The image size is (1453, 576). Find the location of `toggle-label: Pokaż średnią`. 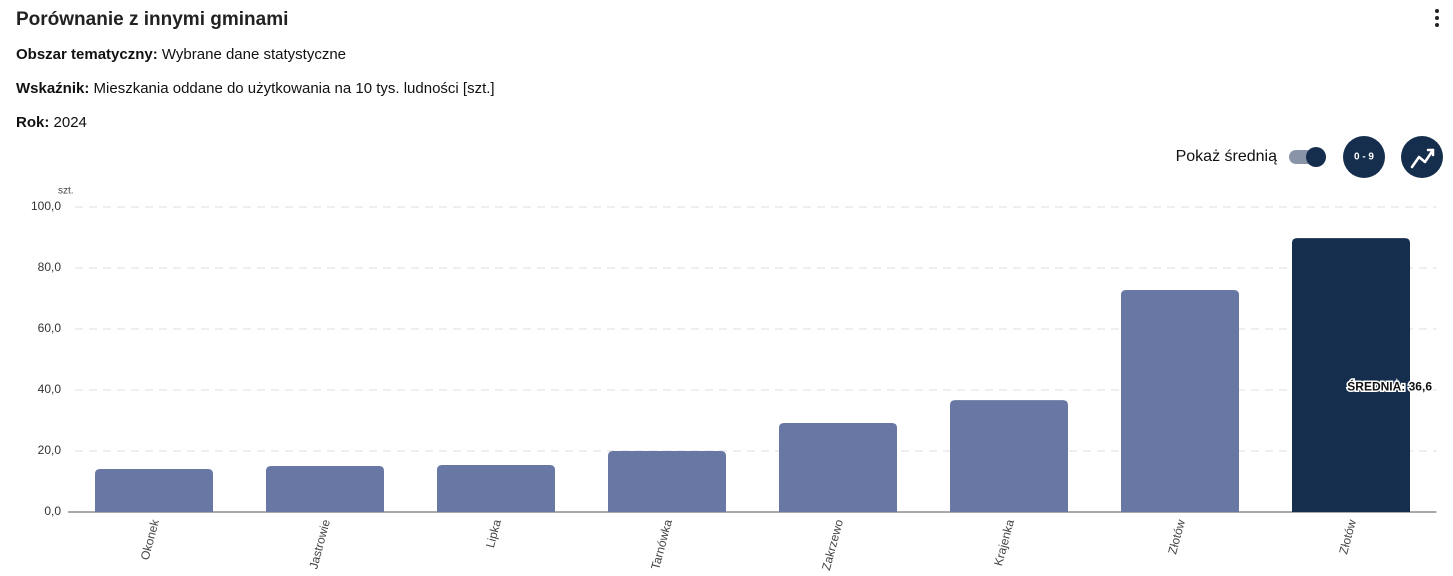

toggle-label: Pokaż średnią is located at coordinates (1226, 156).